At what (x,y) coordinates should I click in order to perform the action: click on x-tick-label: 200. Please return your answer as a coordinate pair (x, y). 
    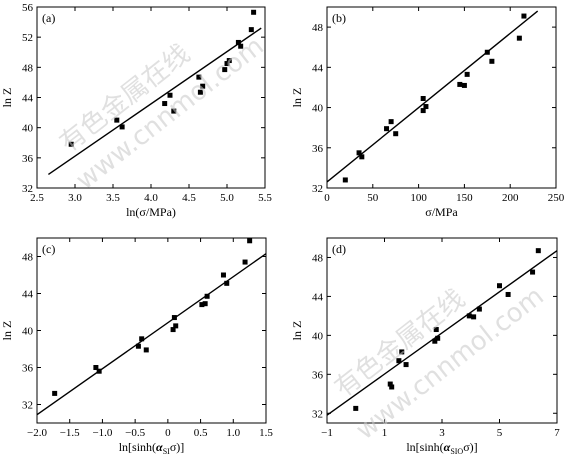
    Looking at the image, I should click on (510, 198).